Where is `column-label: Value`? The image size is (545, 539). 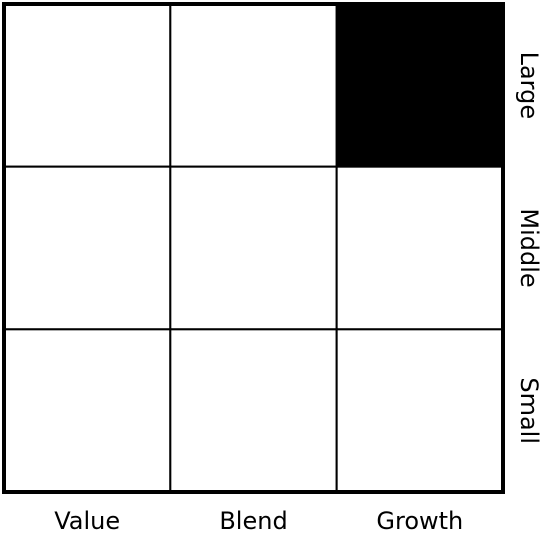
column-label: Value is located at coordinates (87, 521).